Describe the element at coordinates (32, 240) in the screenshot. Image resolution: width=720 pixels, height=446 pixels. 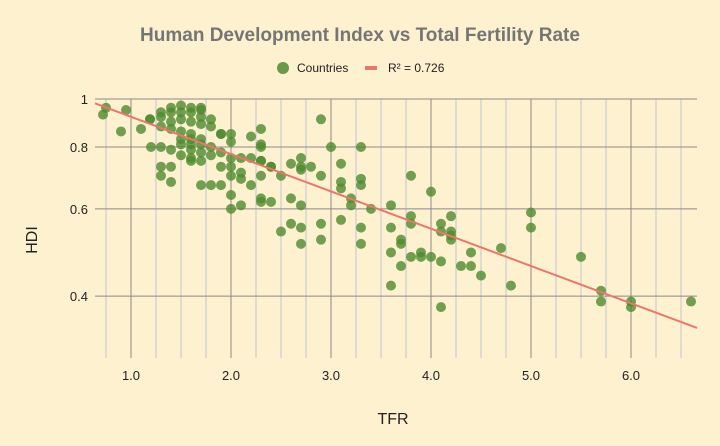
I see `y-axis-label: HDI` at that location.